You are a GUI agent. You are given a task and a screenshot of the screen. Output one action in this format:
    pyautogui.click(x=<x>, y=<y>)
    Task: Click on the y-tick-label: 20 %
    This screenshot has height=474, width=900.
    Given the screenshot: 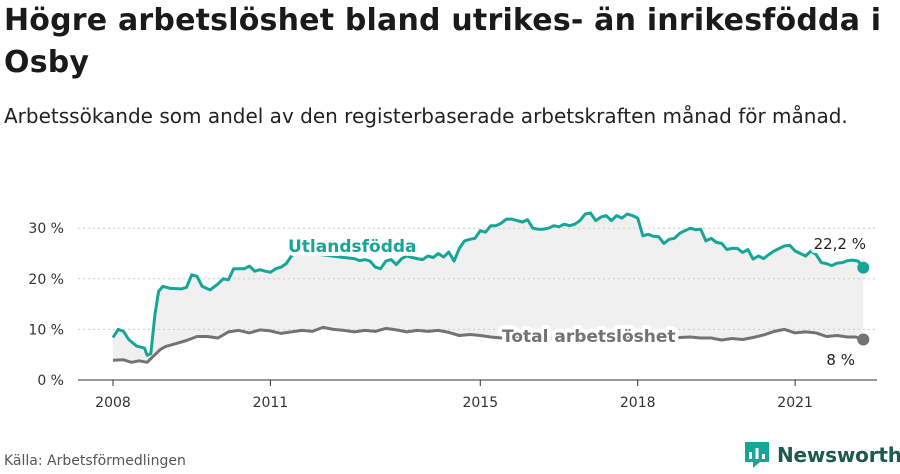 What is the action you would take?
    pyautogui.click(x=46, y=280)
    